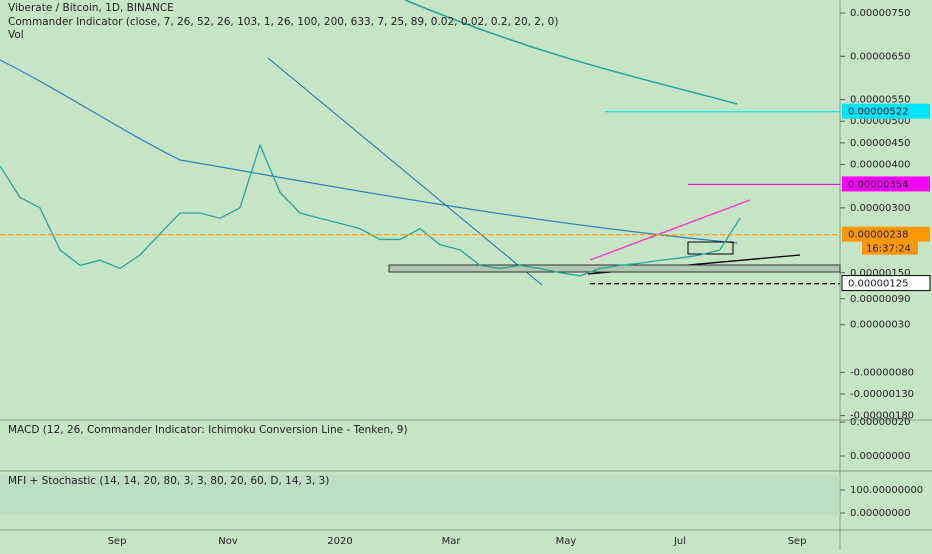 This screenshot has height=554, width=932. I want to click on time-label: 2020, so click(339, 541).